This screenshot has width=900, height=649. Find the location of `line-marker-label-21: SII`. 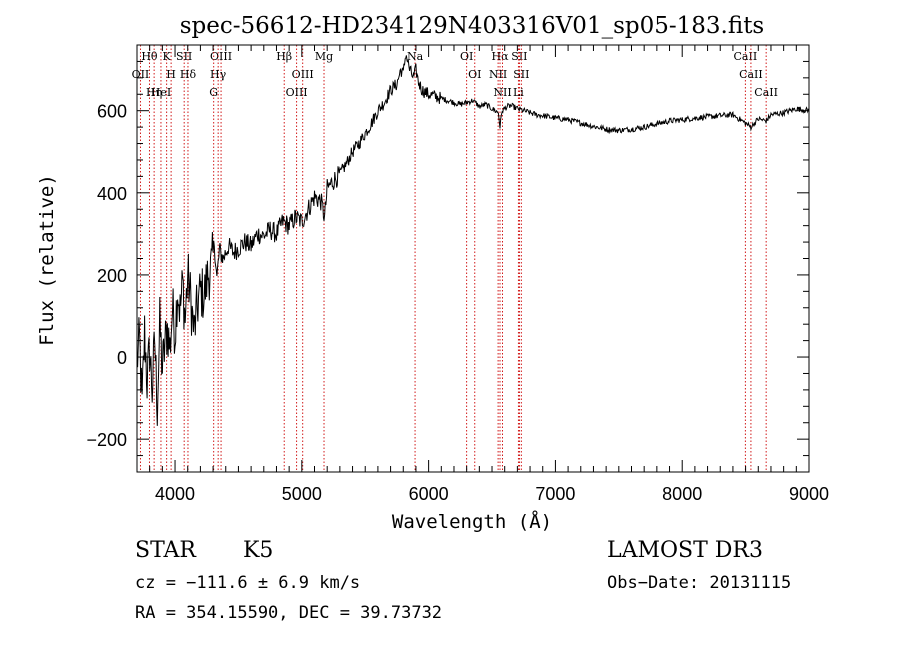

line-marker-label-21: SII is located at coordinates (519, 56).